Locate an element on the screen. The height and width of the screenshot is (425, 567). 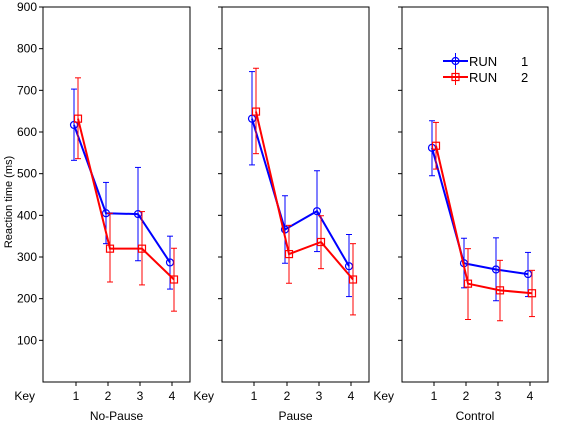
y-tick-label: 800 is located at coordinates (27, 49).